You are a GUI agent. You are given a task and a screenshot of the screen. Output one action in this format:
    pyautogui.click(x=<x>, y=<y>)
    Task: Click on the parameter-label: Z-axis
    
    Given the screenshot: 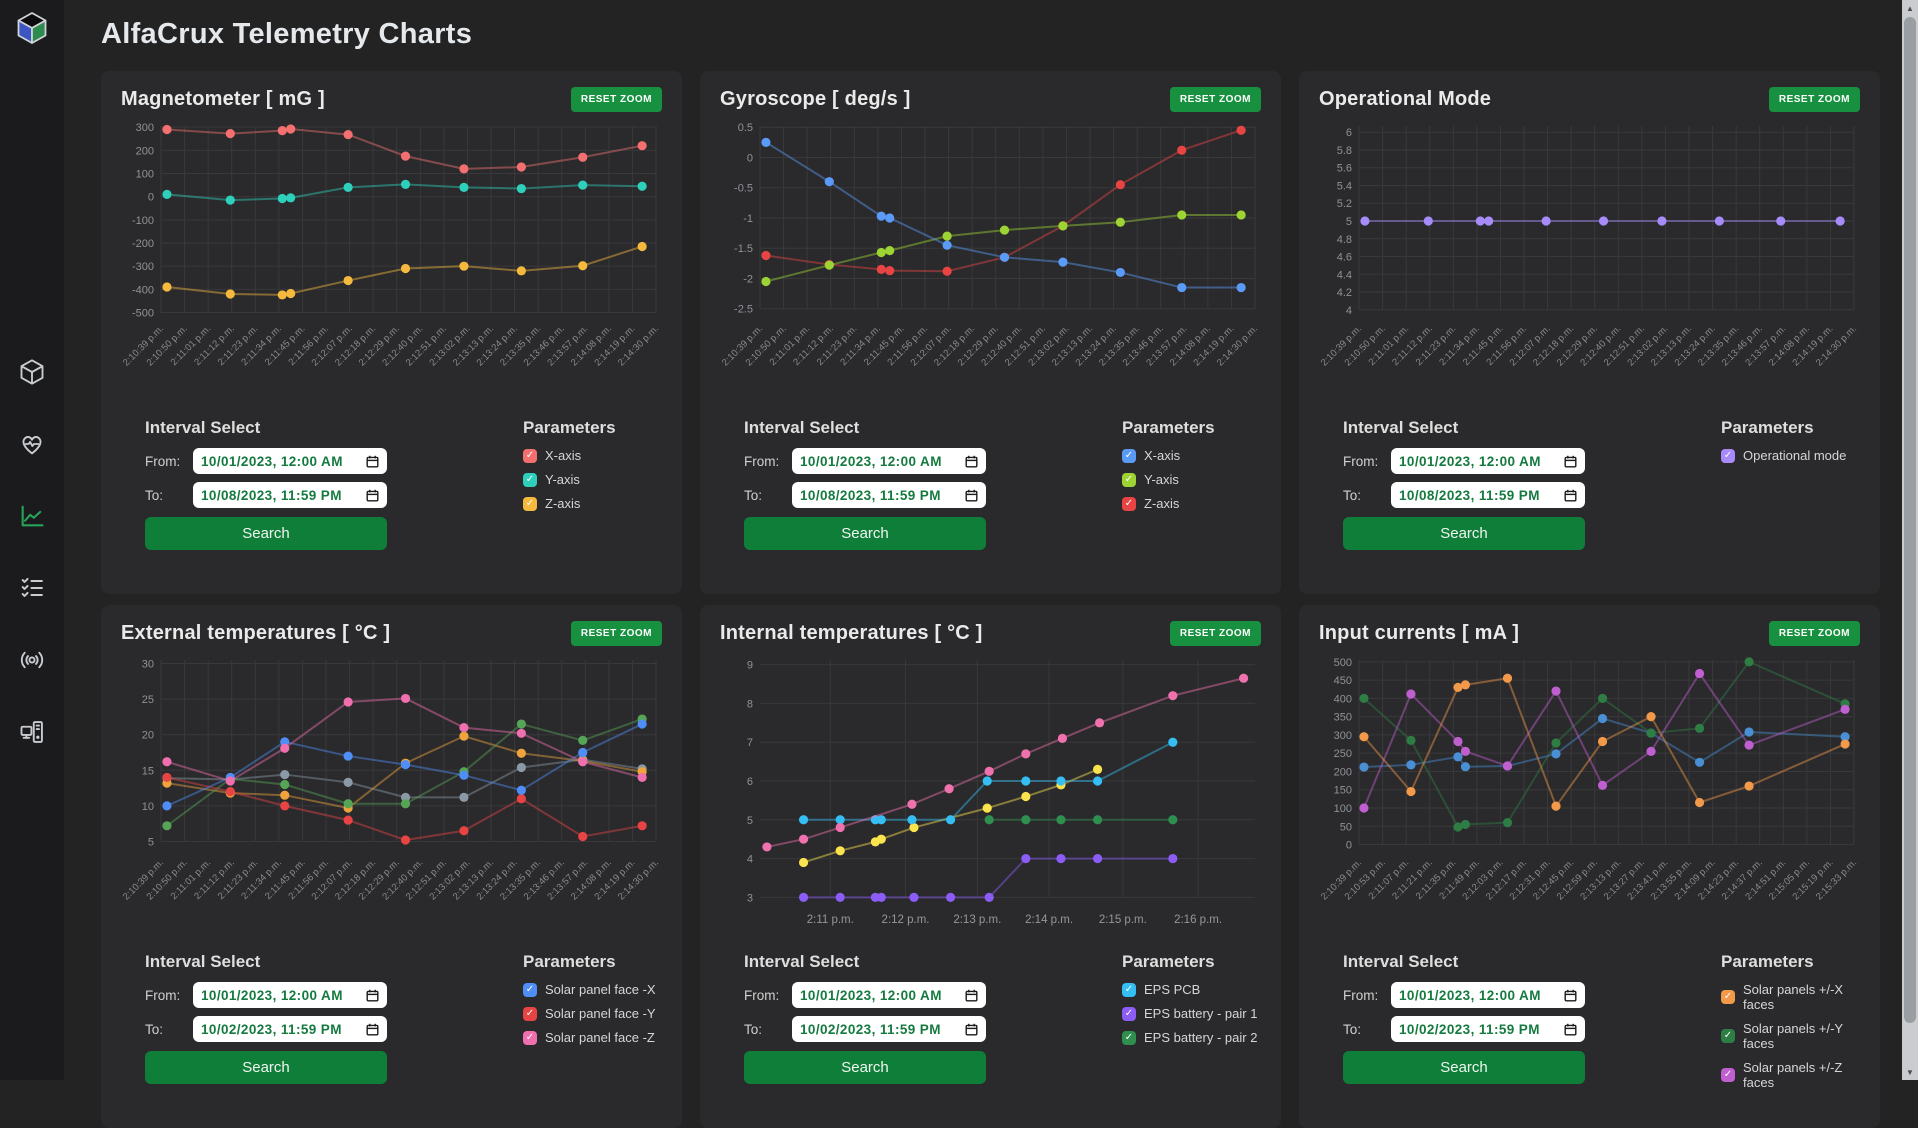 What is the action you would take?
    pyautogui.click(x=562, y=503)
    